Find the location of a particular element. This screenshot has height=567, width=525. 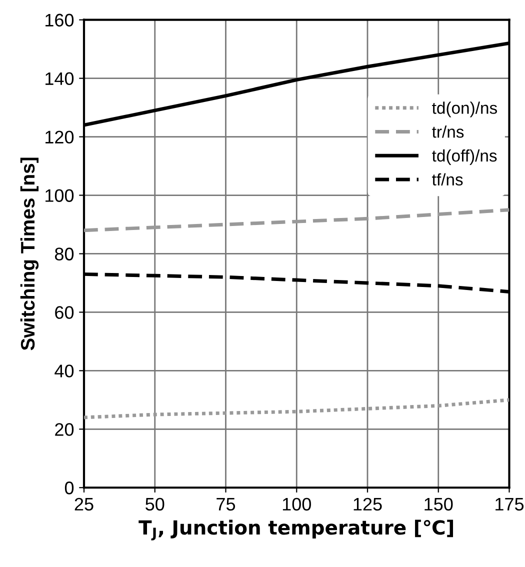

x-tick-label: 50 is located at coordinates (155, 504).